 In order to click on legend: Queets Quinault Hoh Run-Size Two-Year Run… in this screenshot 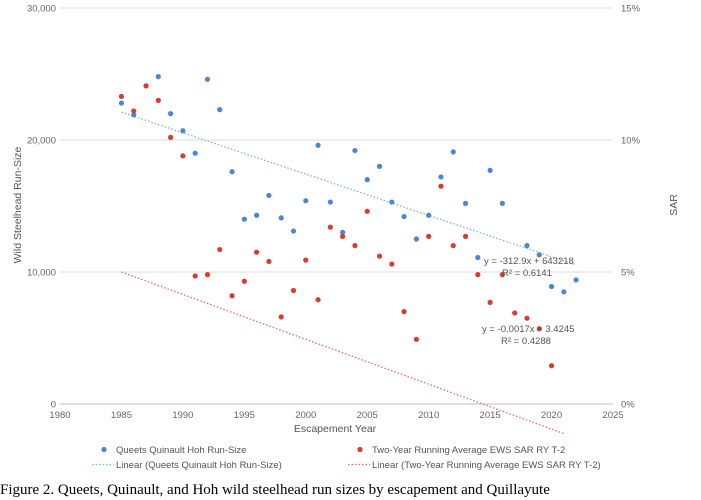, I will do `click(346, 458)`.